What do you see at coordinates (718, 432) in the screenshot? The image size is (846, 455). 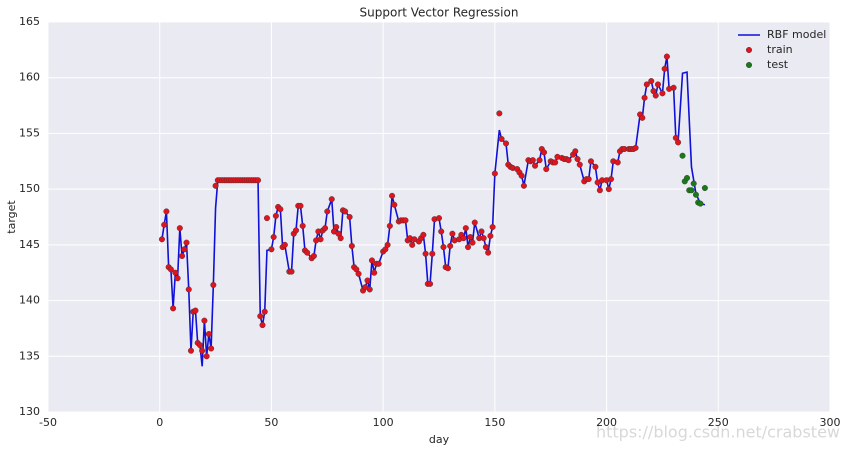 I see `watermark: https://blog.csdn.net/crabstew` at bounding box center [718, 432].